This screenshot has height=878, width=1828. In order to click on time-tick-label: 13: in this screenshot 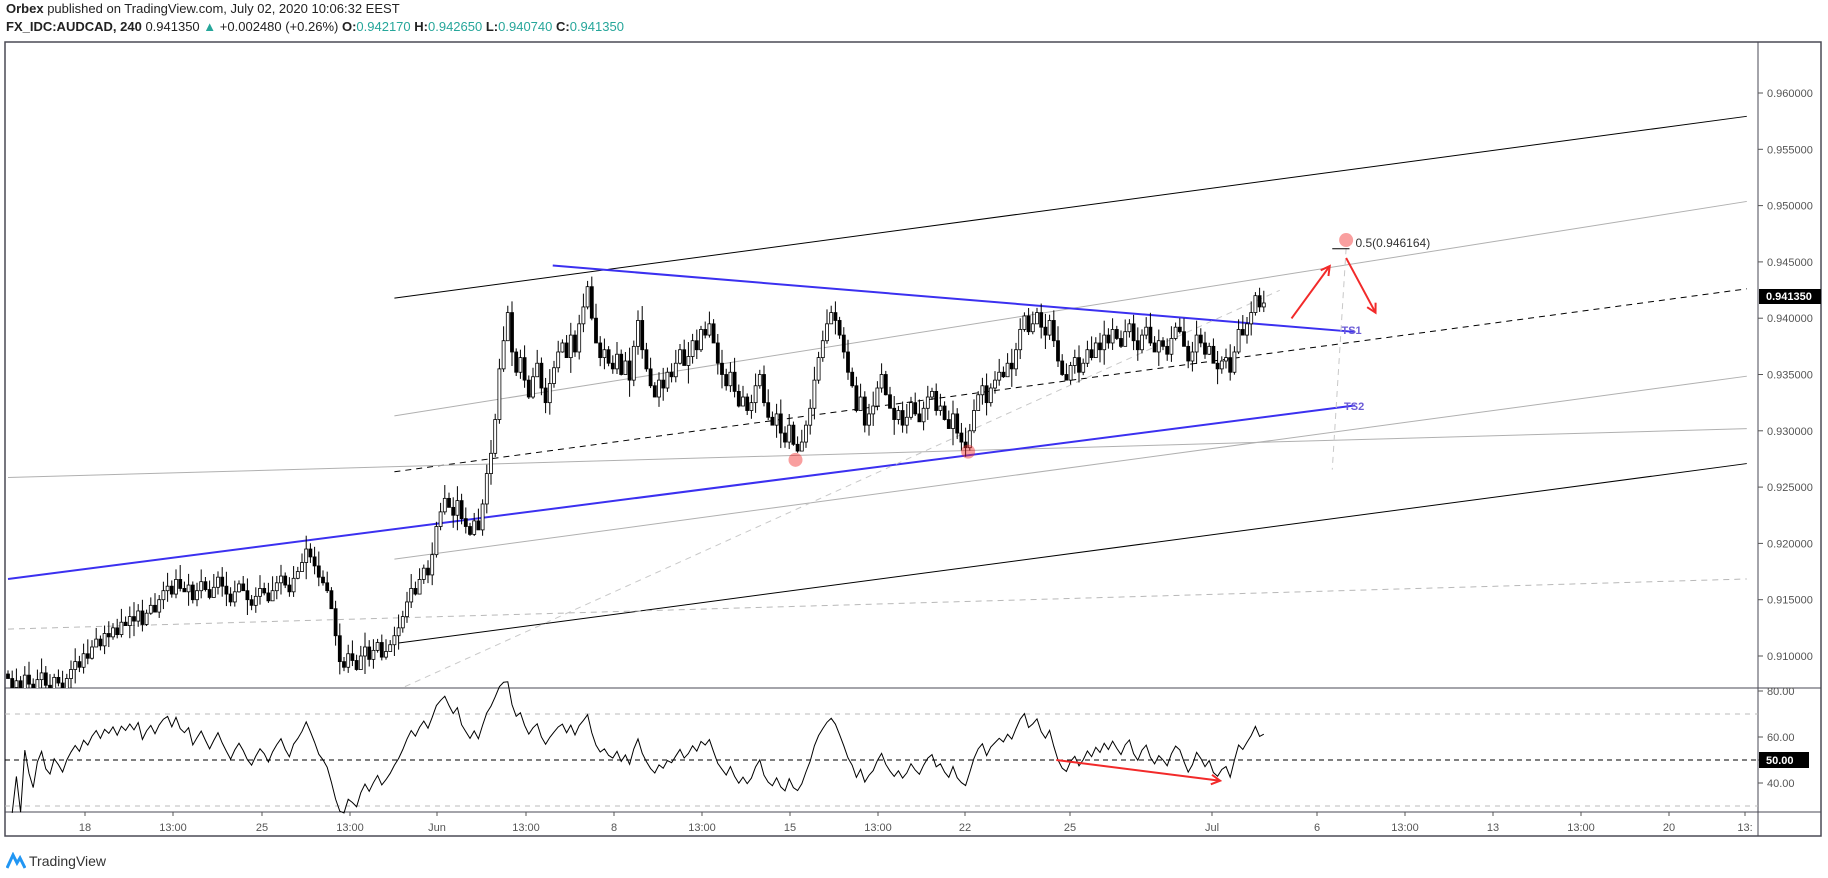, I will do `click(1744, 828)`.